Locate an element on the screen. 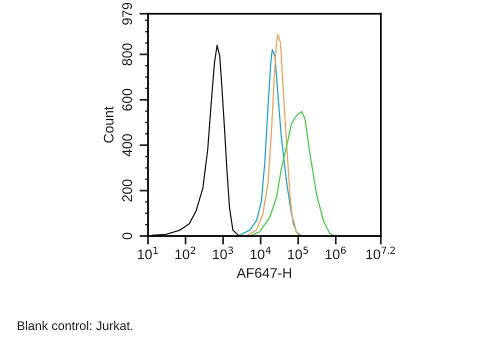 The image size is (479, 344). y-tick-label: 0 is located at coordinates (127, 236).